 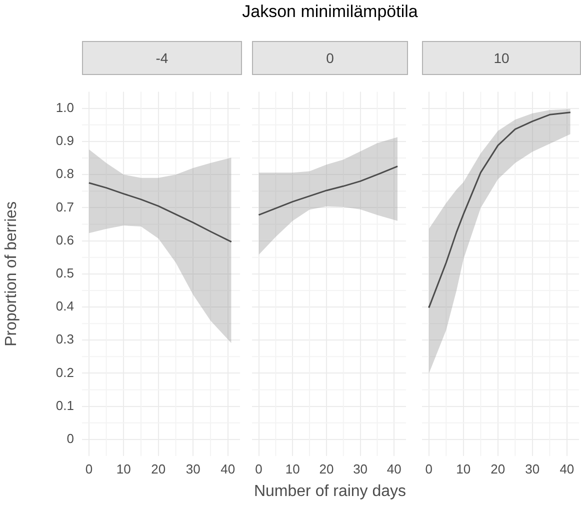 What do you see at coordinates (65, 372) in the screenshot?
I see `y-tick-label: 0.2` at bounding box center [65, 372].